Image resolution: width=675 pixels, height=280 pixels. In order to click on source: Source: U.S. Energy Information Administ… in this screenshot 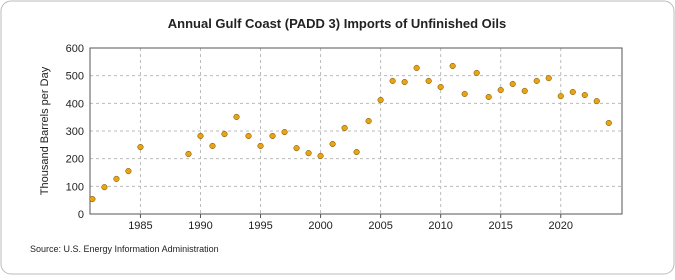, I will do `click(124, 249)`.